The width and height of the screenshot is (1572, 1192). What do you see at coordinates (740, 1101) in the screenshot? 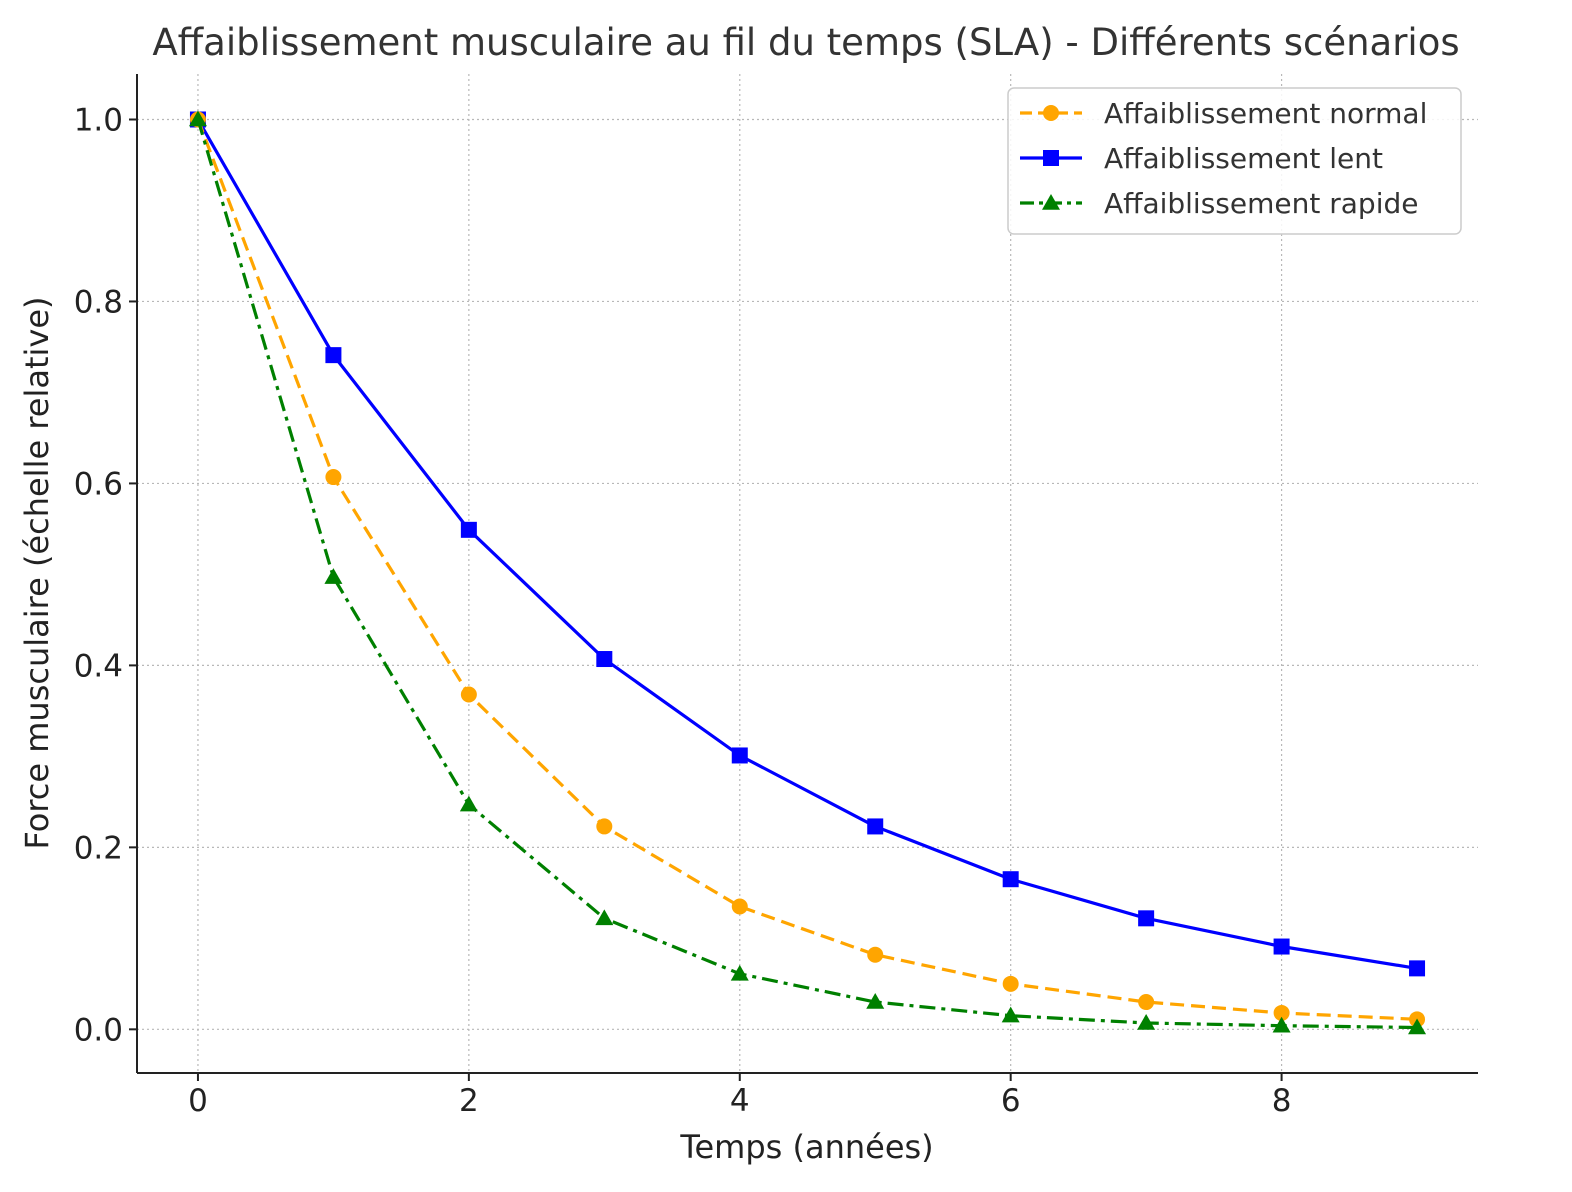
I see `x-tick-label: 4` at bounding box center [740, 1101].